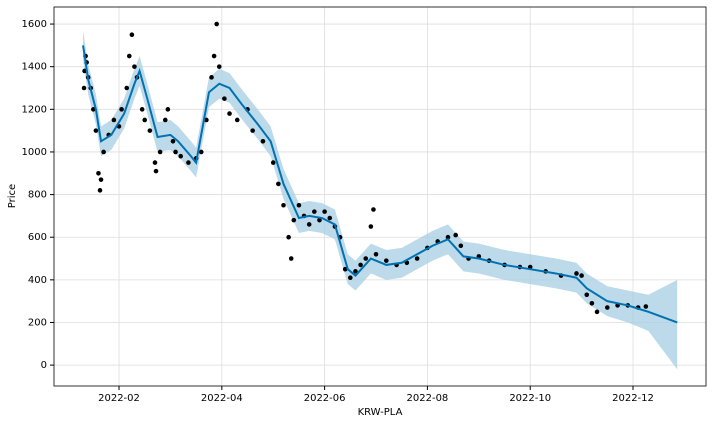  I want to click on y-tick-label: 600, so click(37, 237).